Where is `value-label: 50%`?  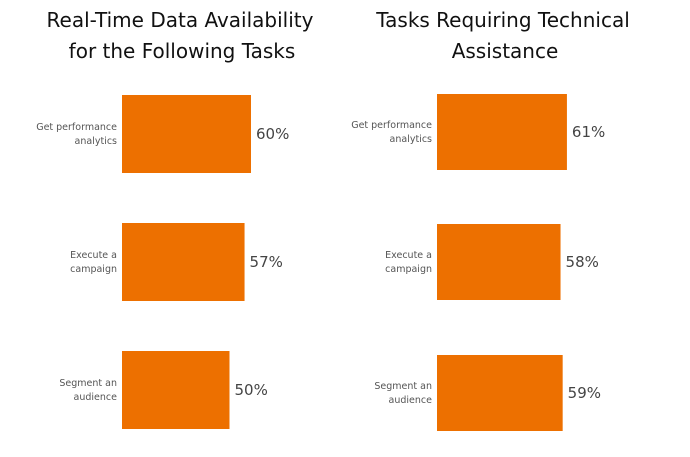 value-label: 50% is located at coordinates (251, 390).